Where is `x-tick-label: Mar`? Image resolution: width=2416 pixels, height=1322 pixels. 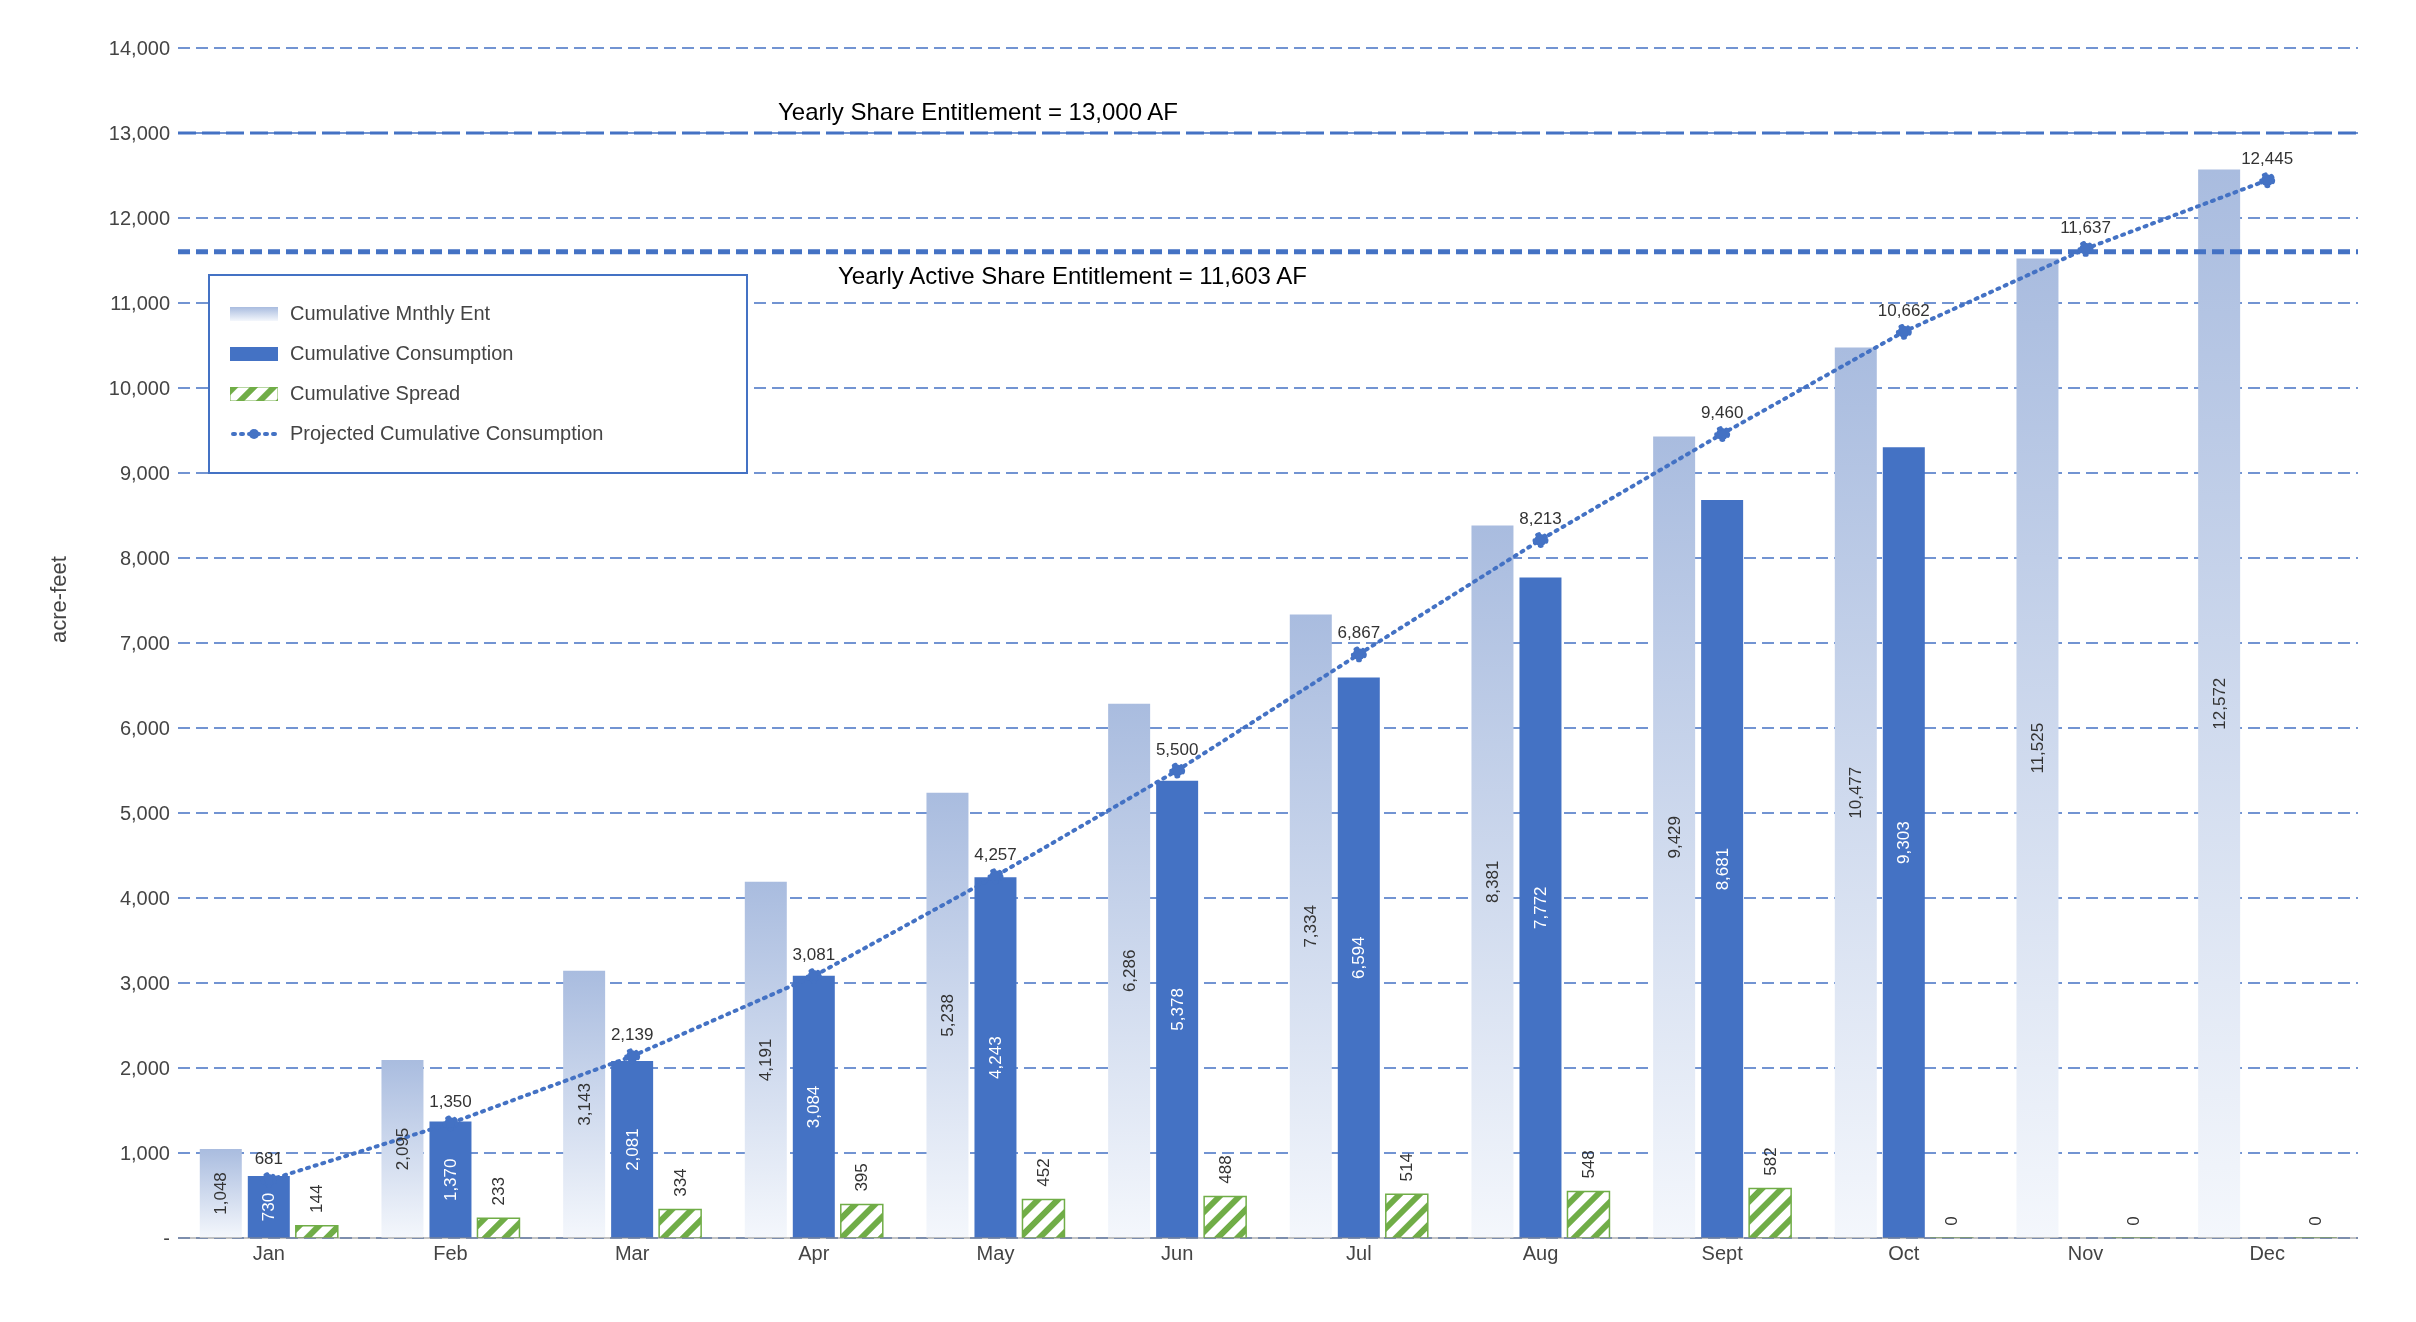 x-tick-label: Mar is located at coordinates (632, 1253).